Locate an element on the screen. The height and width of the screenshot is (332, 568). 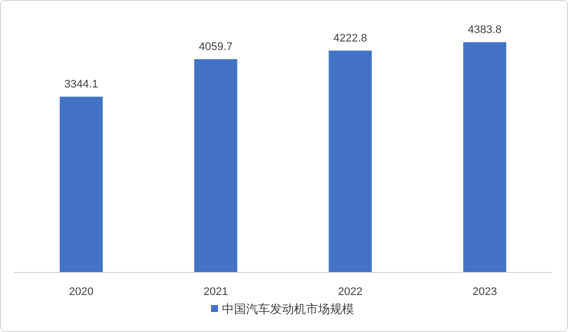
x-tick-label: 2022 is located at coordinates (350, 292).